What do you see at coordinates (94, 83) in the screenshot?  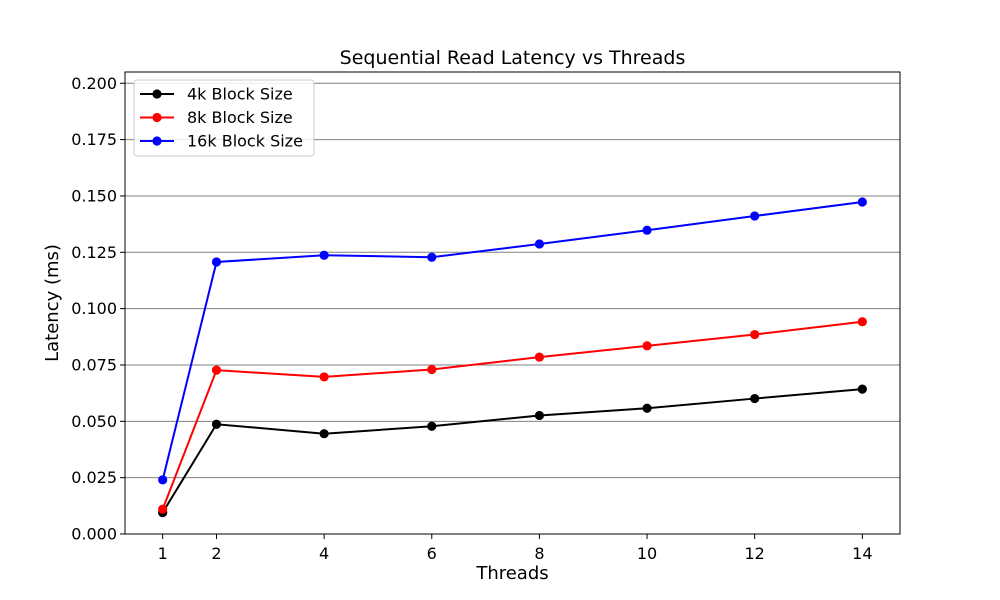 I see `y-tick-label: 0.200` at bounding box center [94, 83].